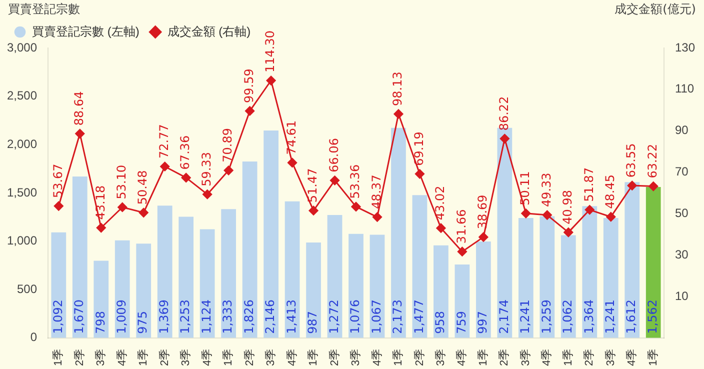  Describe the element at coordinates (567, 317) in the screenshot. I see `data-label: 1,062` at that location.